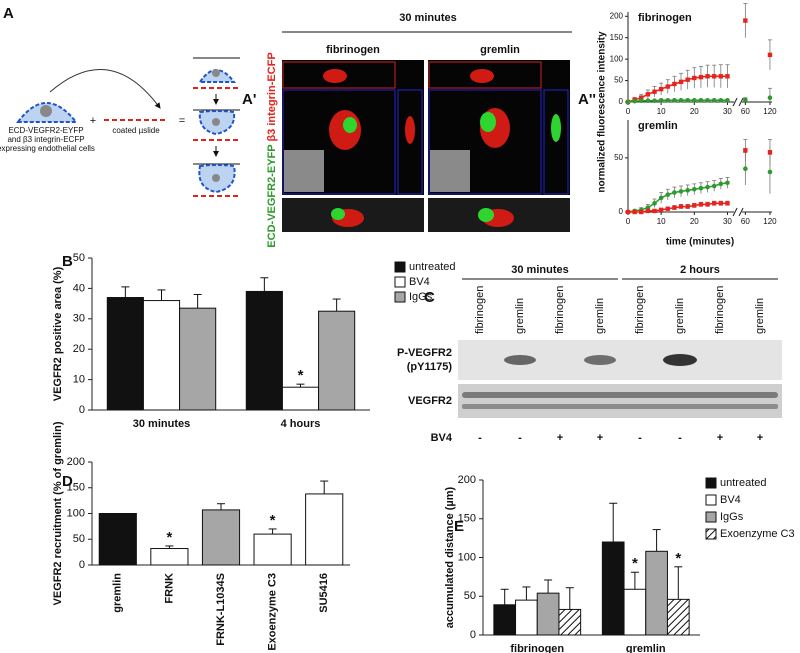 This screenshot has height=653, width=800. What do you see at coordinates (745, 221) in the screenshot?
I see `x-tick-label: 60` at bounding box center [745, 221].